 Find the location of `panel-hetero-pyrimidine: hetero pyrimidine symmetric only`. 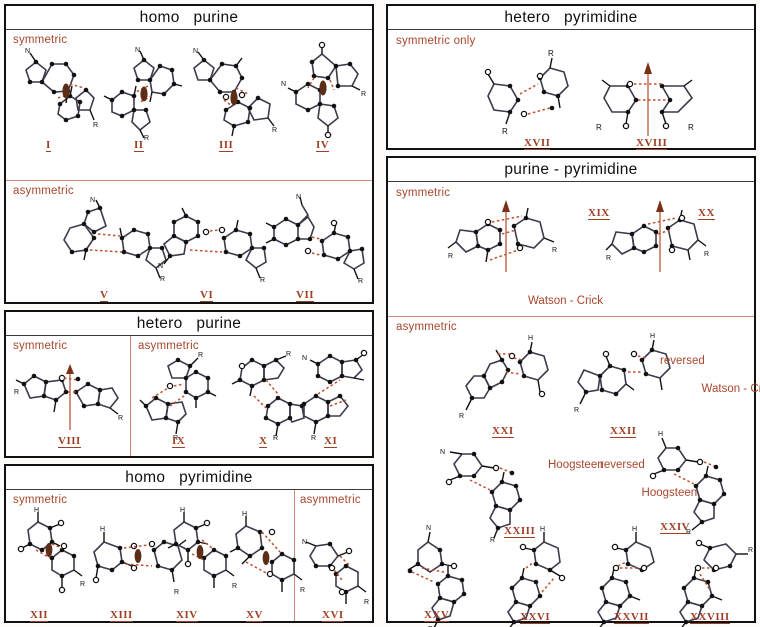

panel-hetero-pyrimidine: hetero pyrimidine symmetric only is located at coordinates (571, 77).